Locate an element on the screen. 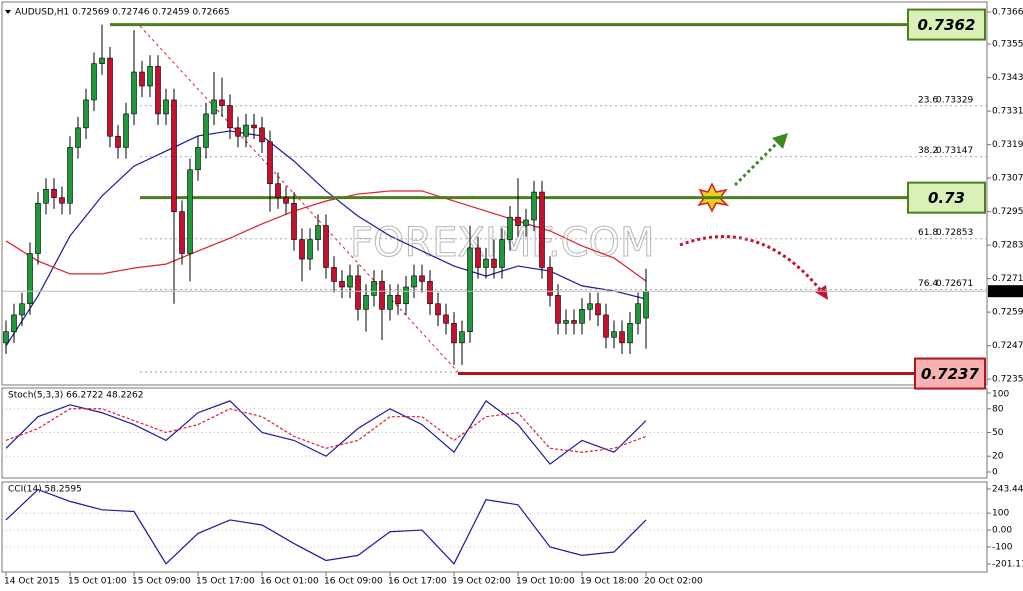 This screenshot has height=591, width=1023. y-tick-label: -201.117 is located at coordinates (1007, 565).